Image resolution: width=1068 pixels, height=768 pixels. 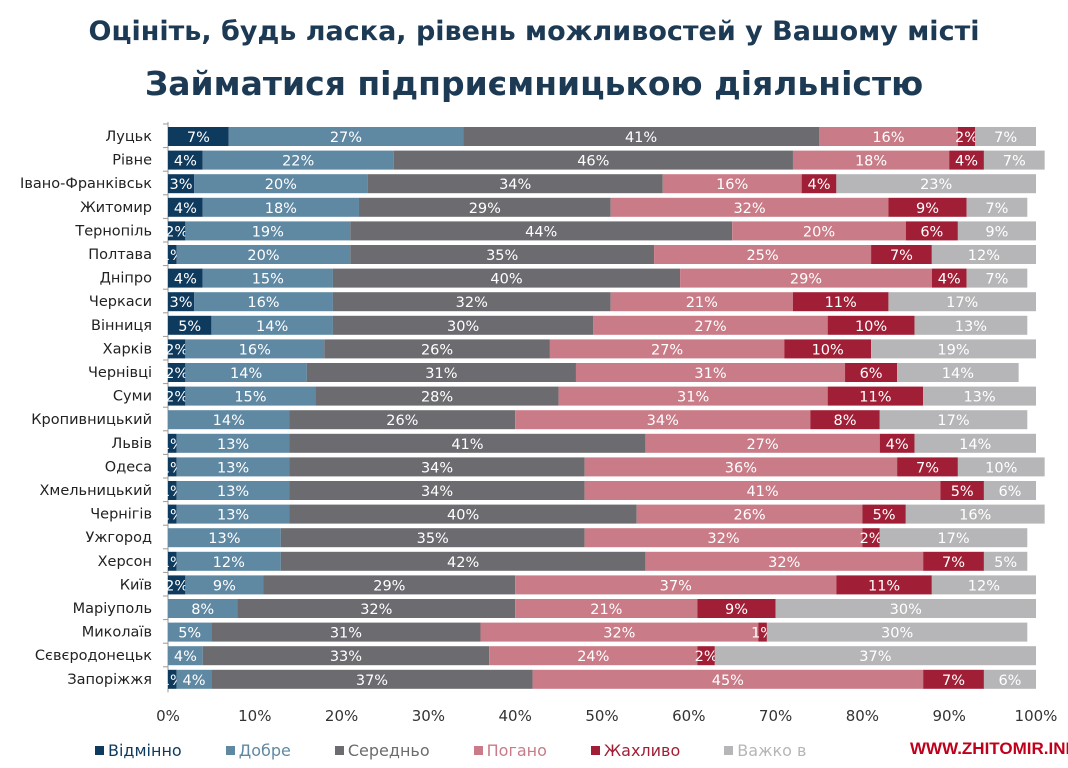 I want to click on data-label: 21%, so click(x=606, y=610).